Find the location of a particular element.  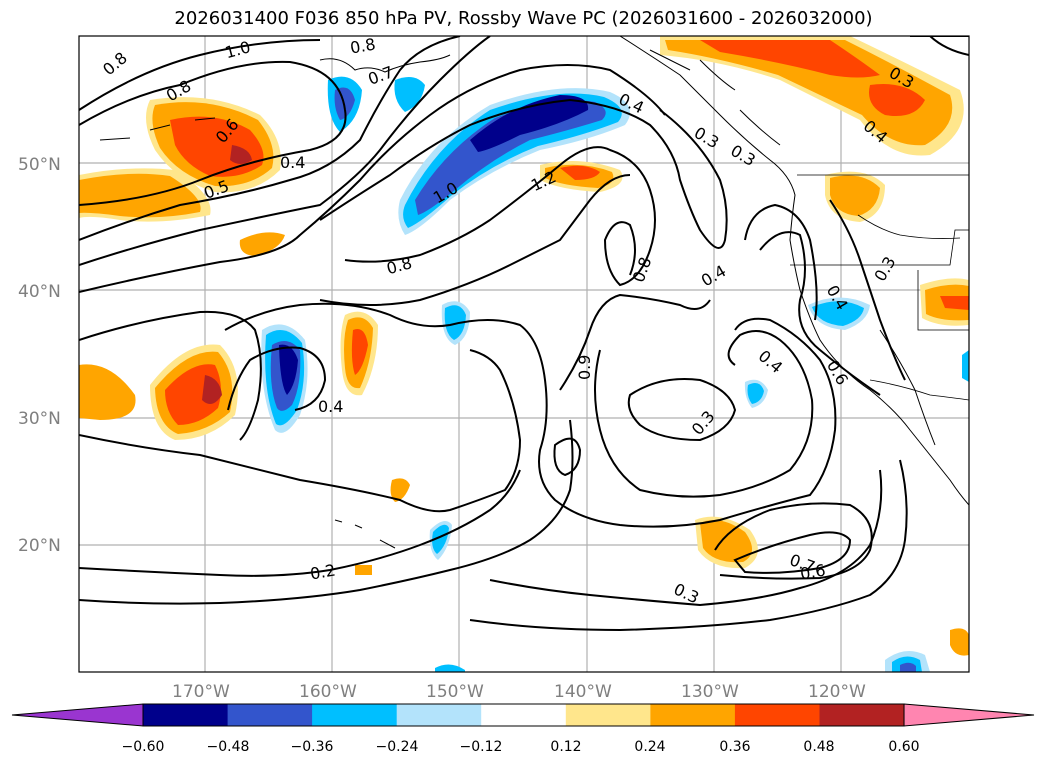

lon-label: 170°W is located at coordinates (201, 692).